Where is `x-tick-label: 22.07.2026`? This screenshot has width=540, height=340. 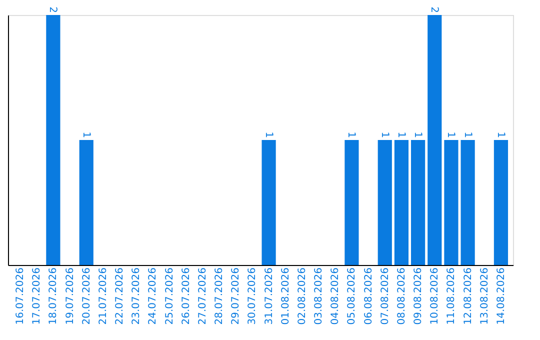 x-tick-label: 22.07.2026 is located at coordinates (120, 296).